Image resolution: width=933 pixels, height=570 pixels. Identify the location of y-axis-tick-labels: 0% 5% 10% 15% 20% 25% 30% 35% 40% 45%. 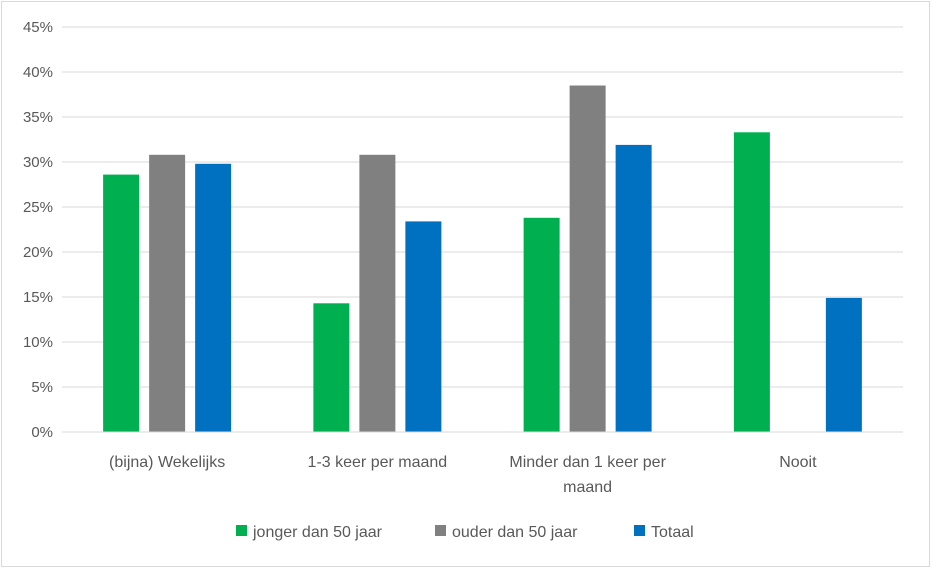
(38, 230).